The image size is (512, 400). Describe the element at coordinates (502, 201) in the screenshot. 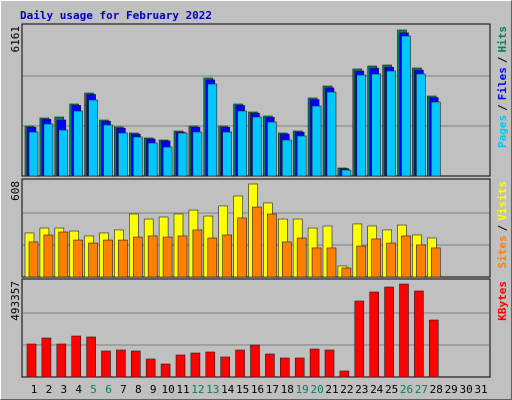

I see `legend-entry: Visits` at that location.